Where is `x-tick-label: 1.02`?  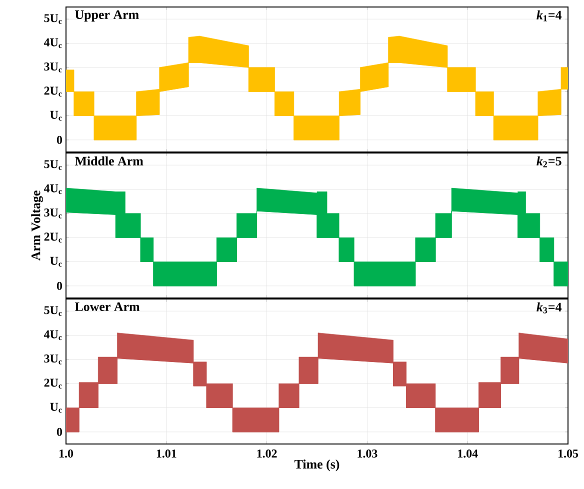 x-tick-label: 1.02 is located at coordinates (267, 454).